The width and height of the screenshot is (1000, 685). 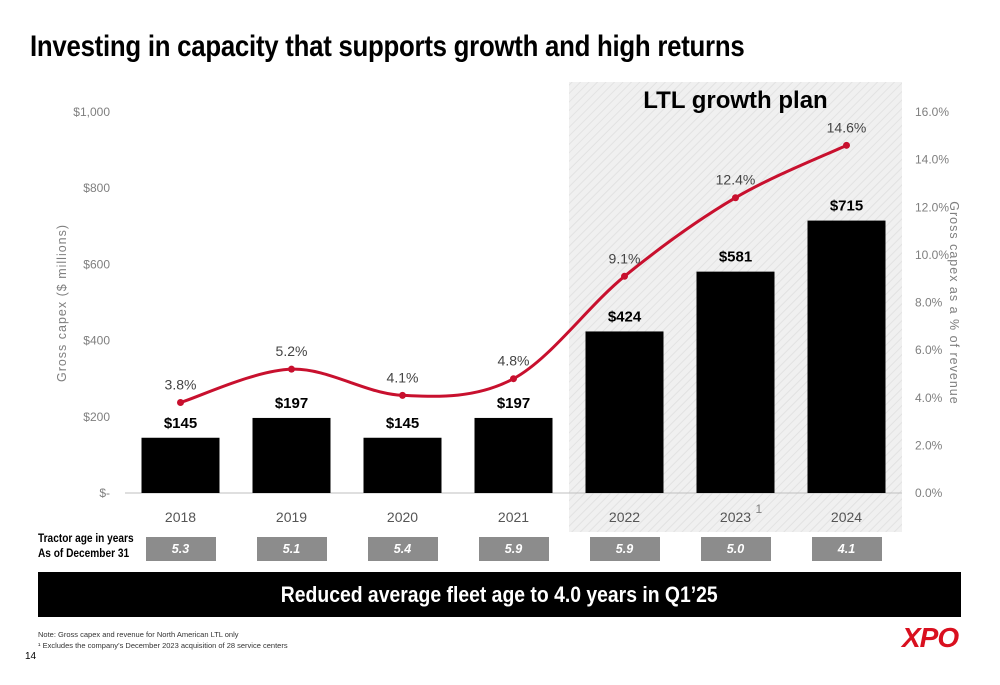 What do you see at coordinates (291, 517) in the screenshot?
I see `x-tick-label: 2019` at bounding box center [291, 517].